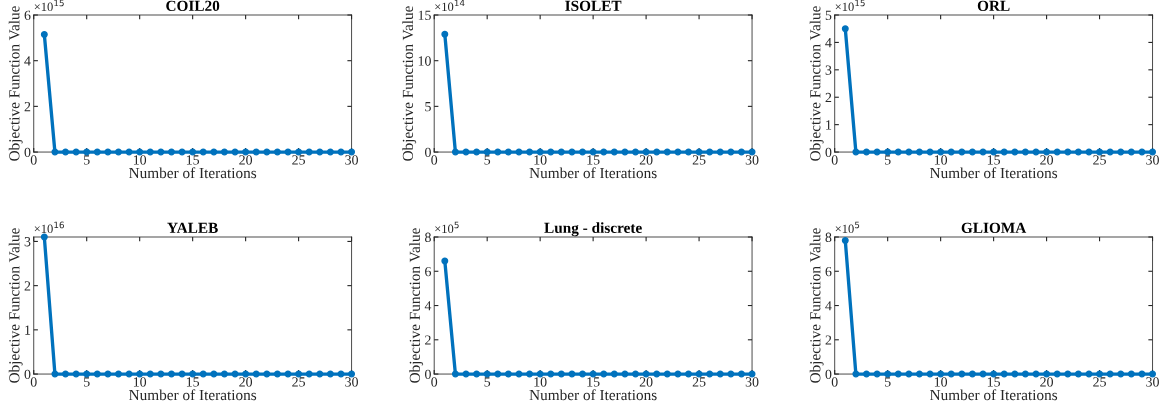 The height and width of the screenshot is (417, 1163). I want to click on y-tick-label: 10, so click(424, 61).